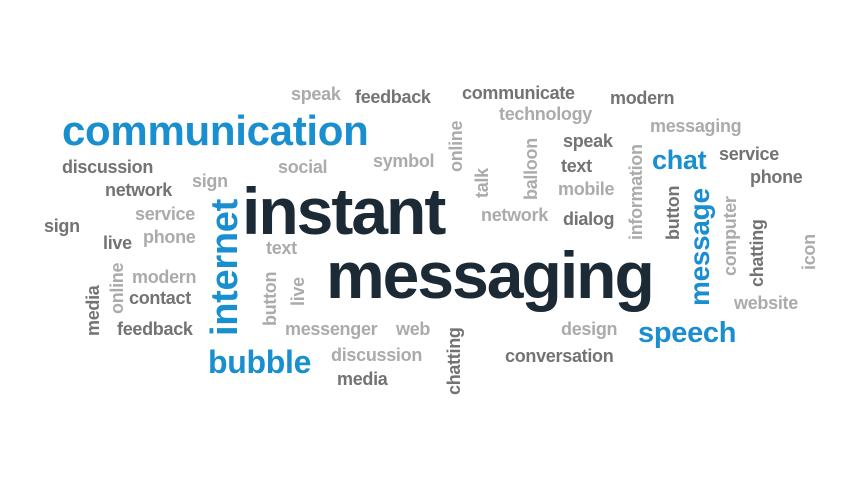 The width and height of the screenshot is (852, 480). Describe the element at coordinates (687, 333) in the screenshot. I see `word-speech: speech` at that location.